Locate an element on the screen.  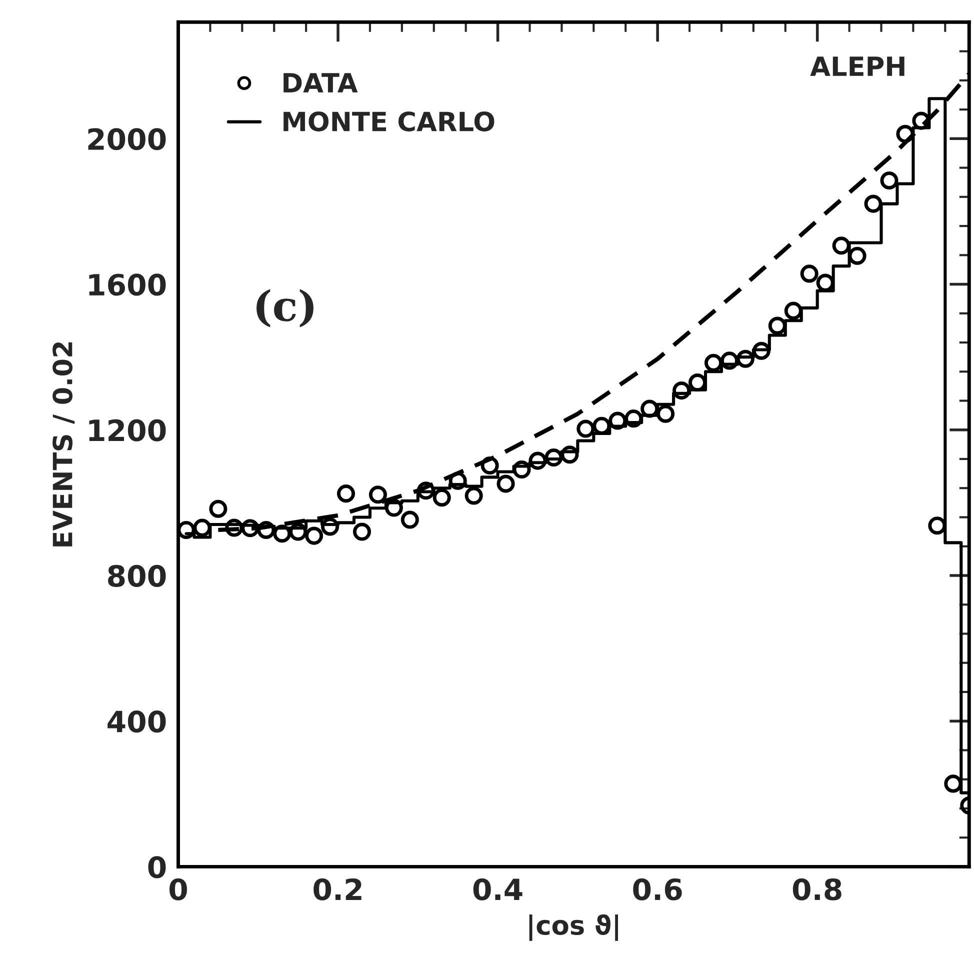
x-tick-label: 0.6 is located at coordinates (657, 889).